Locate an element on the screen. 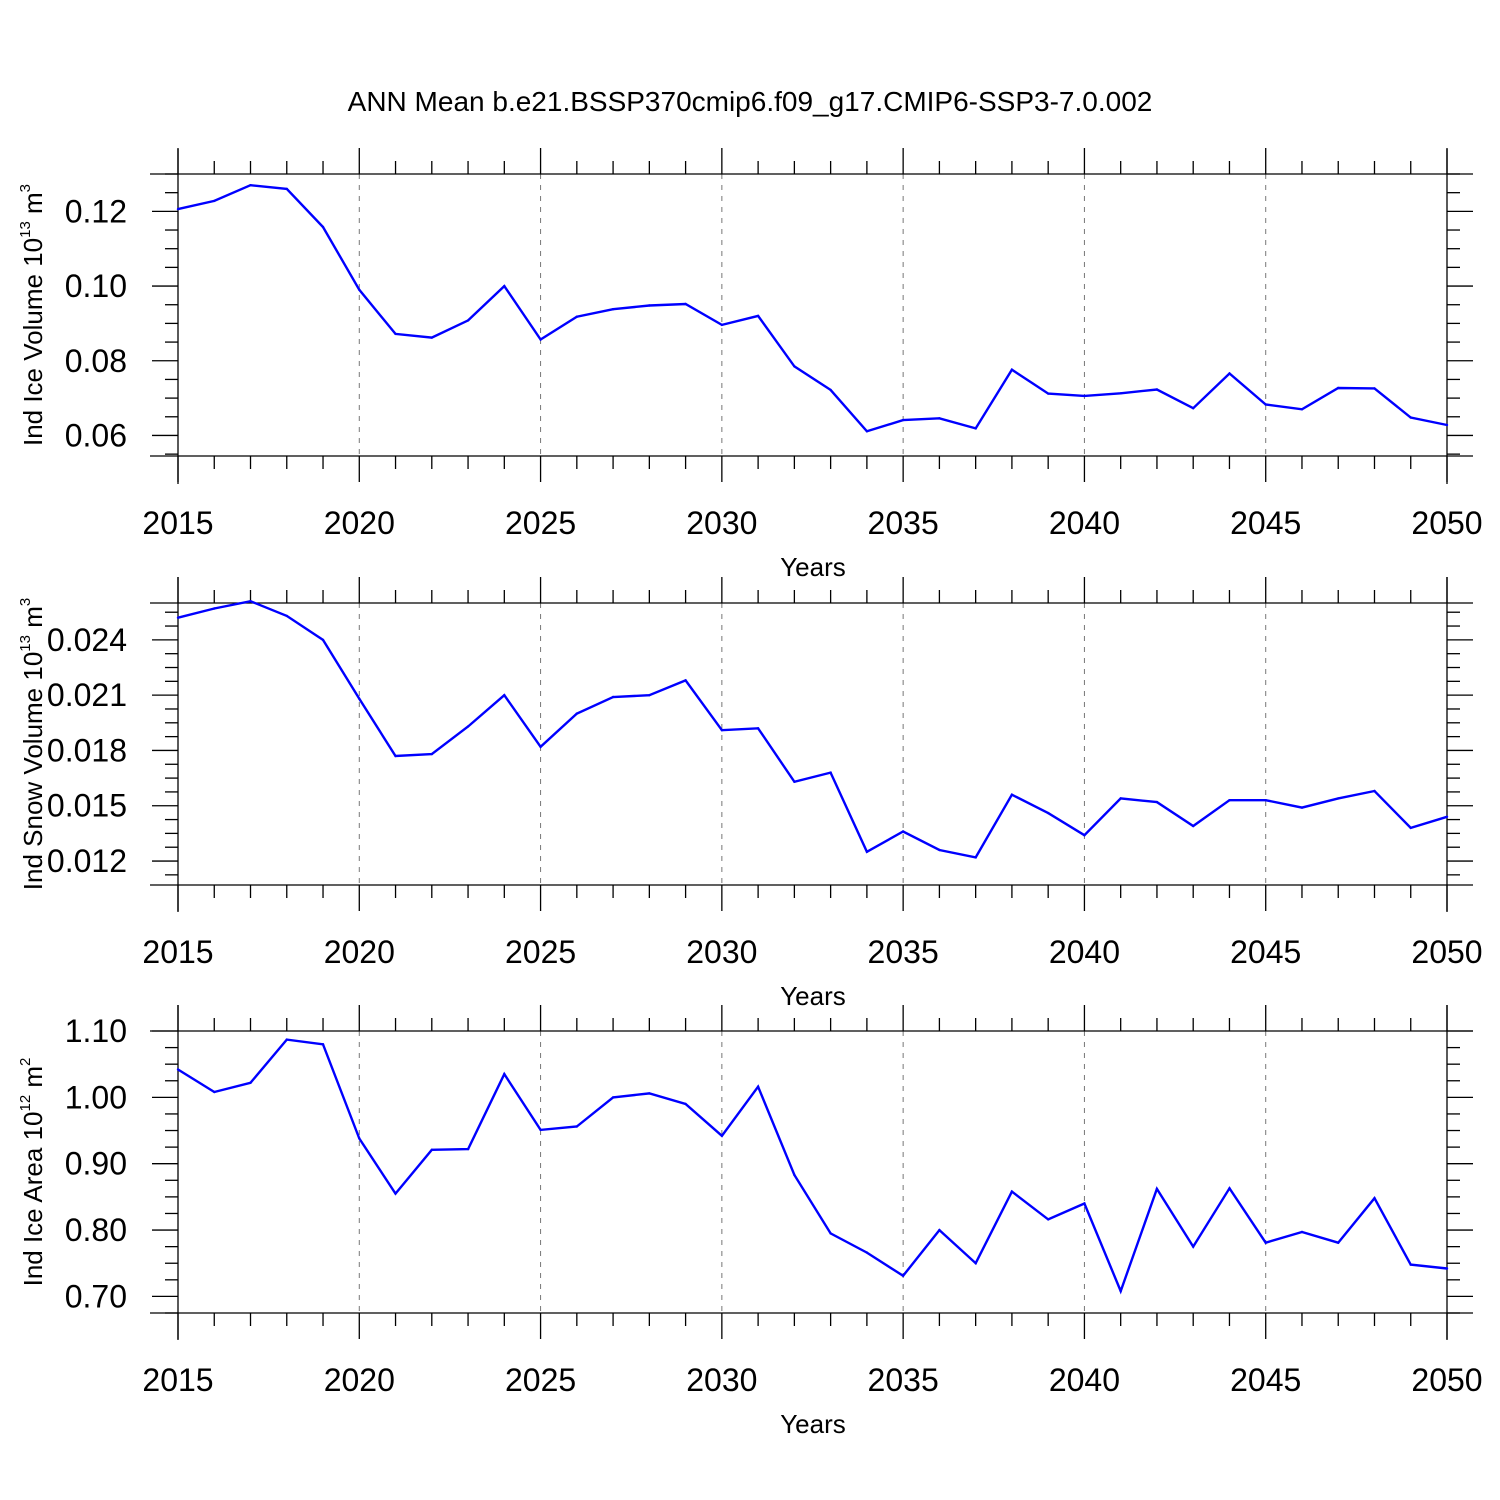 The height and width of the screenshot is (1500, 1500). x-tick-label: 2030 is located at coordinates (721, 523).